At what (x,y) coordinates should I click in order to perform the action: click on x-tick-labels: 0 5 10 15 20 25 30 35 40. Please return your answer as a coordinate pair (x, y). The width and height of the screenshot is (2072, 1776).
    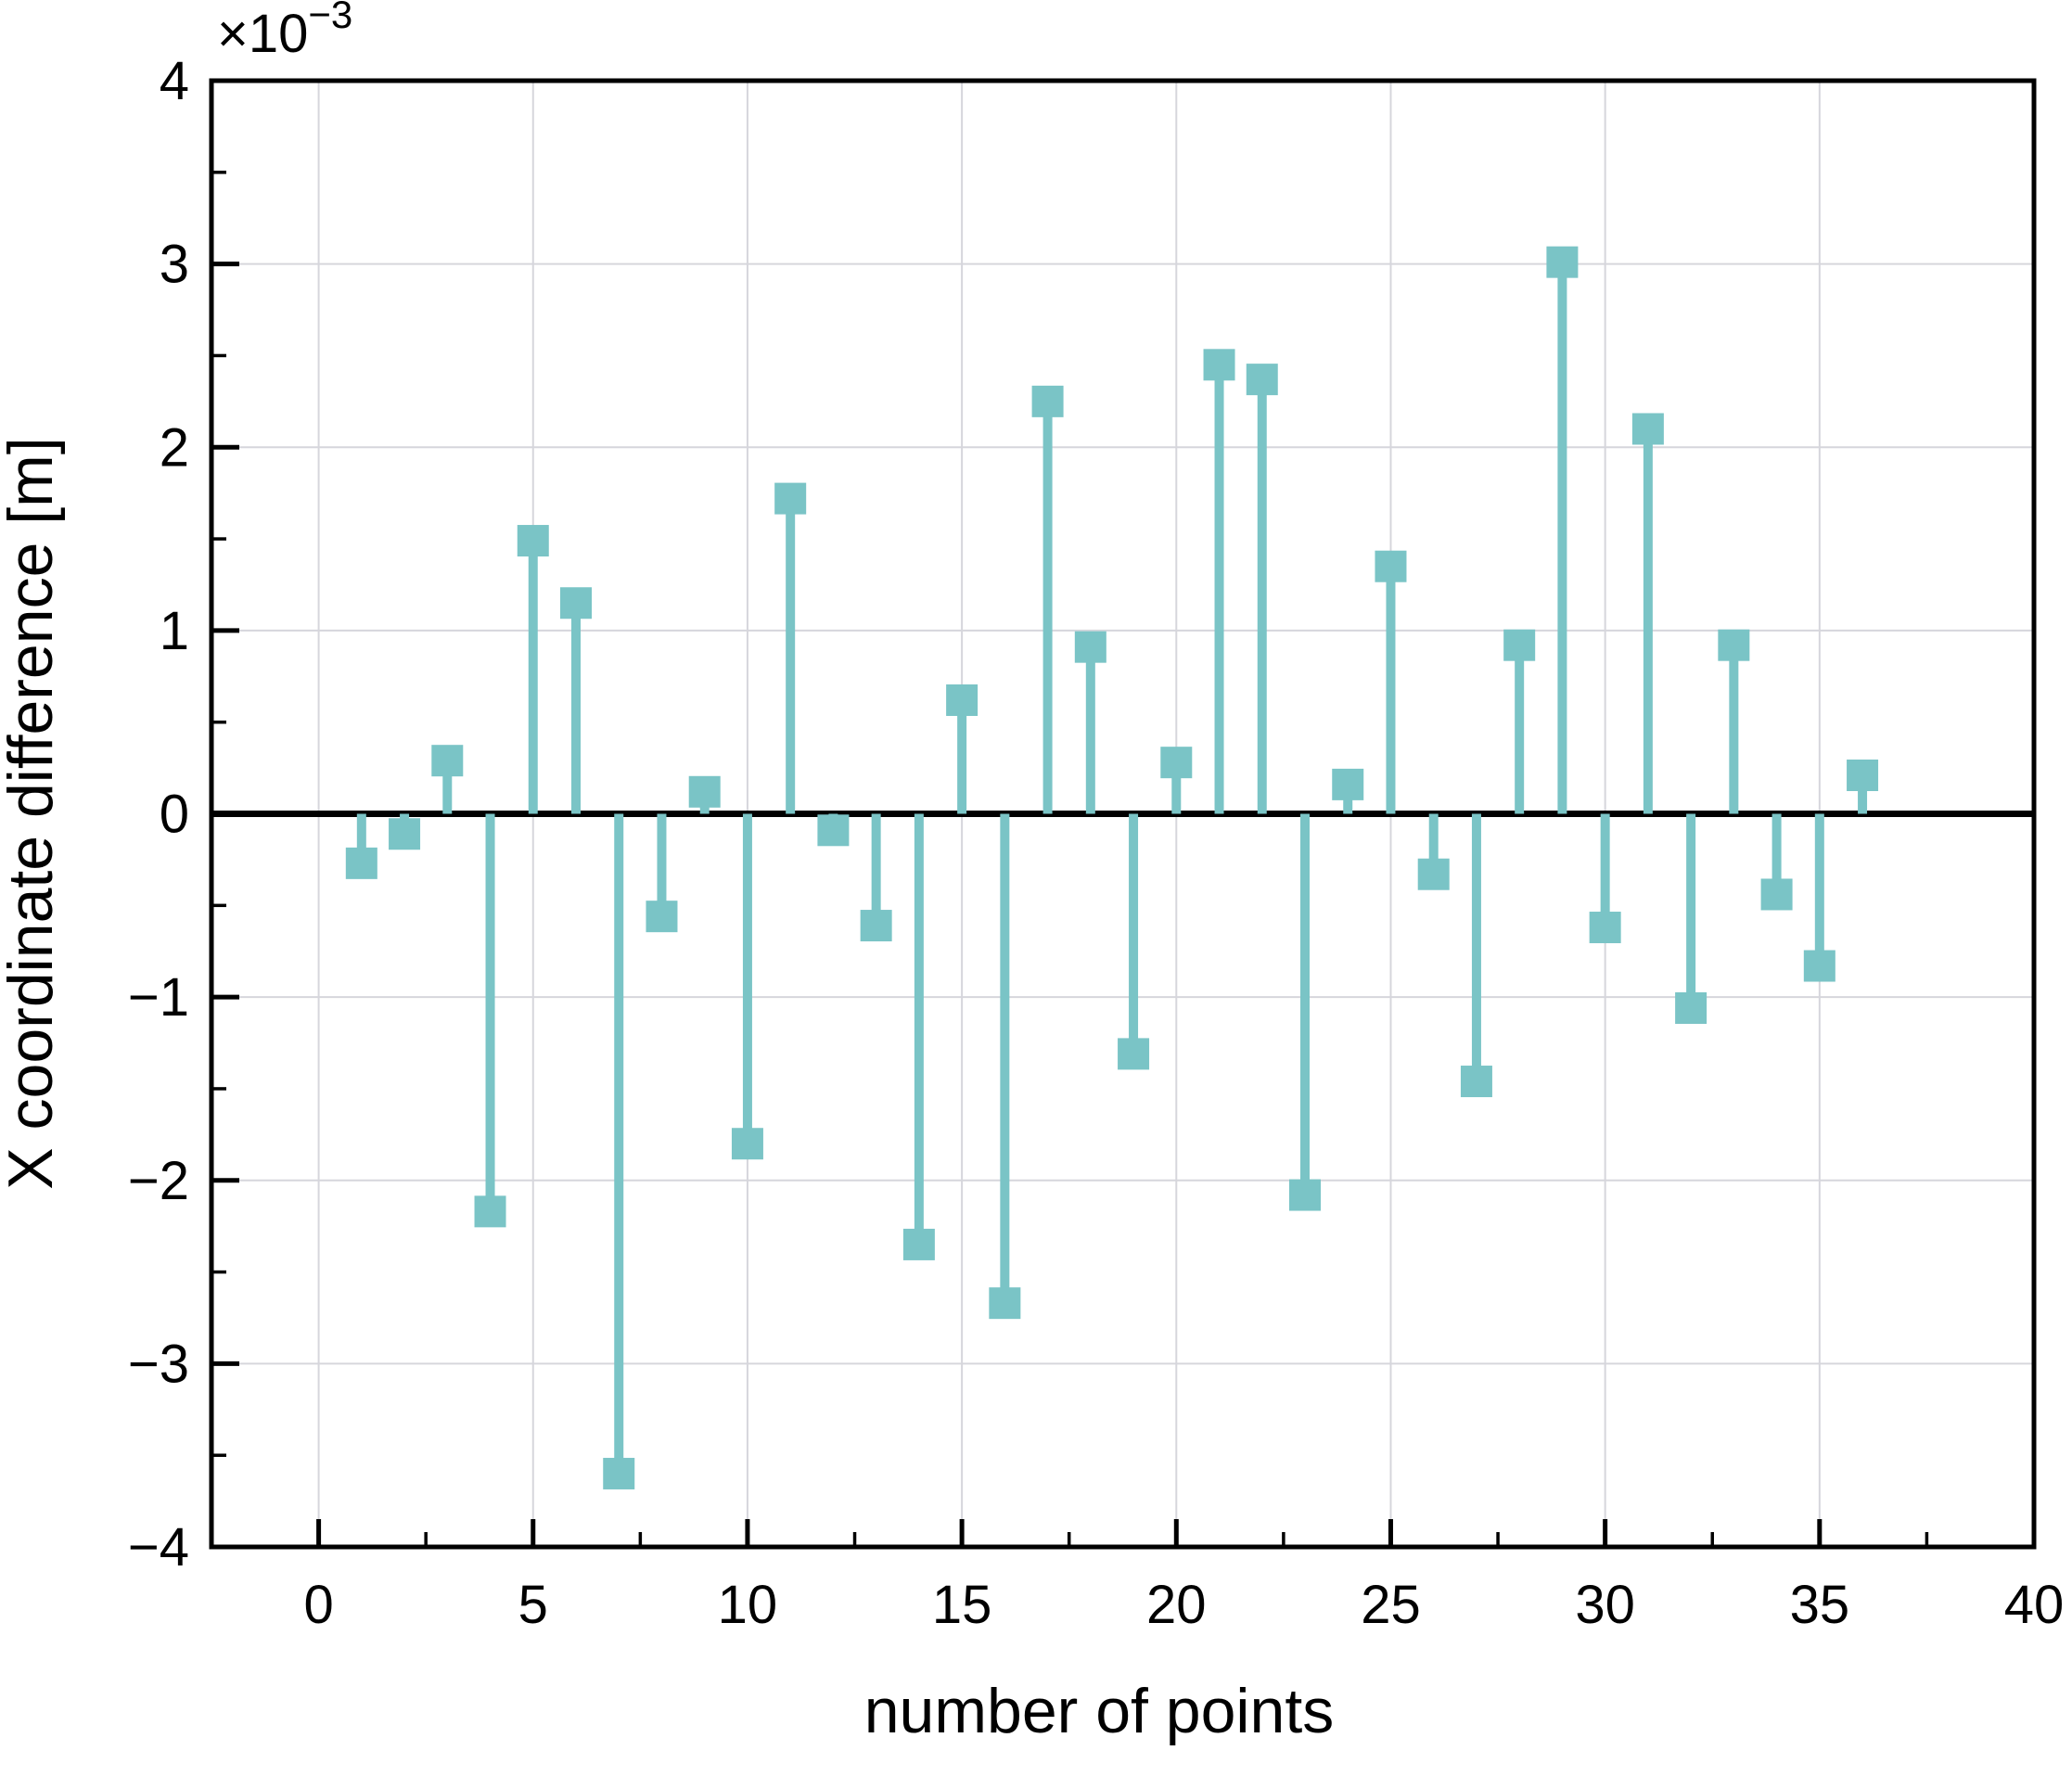
    Looking at the image, I should click on (1183, 1605).